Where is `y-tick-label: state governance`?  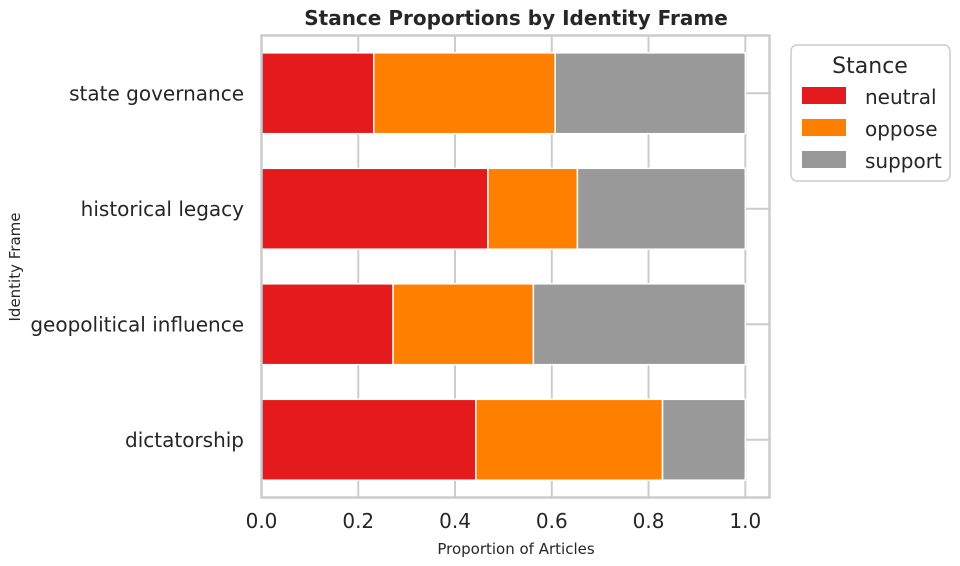
y-tick-label: state governance is located at coordinates (156, 93).